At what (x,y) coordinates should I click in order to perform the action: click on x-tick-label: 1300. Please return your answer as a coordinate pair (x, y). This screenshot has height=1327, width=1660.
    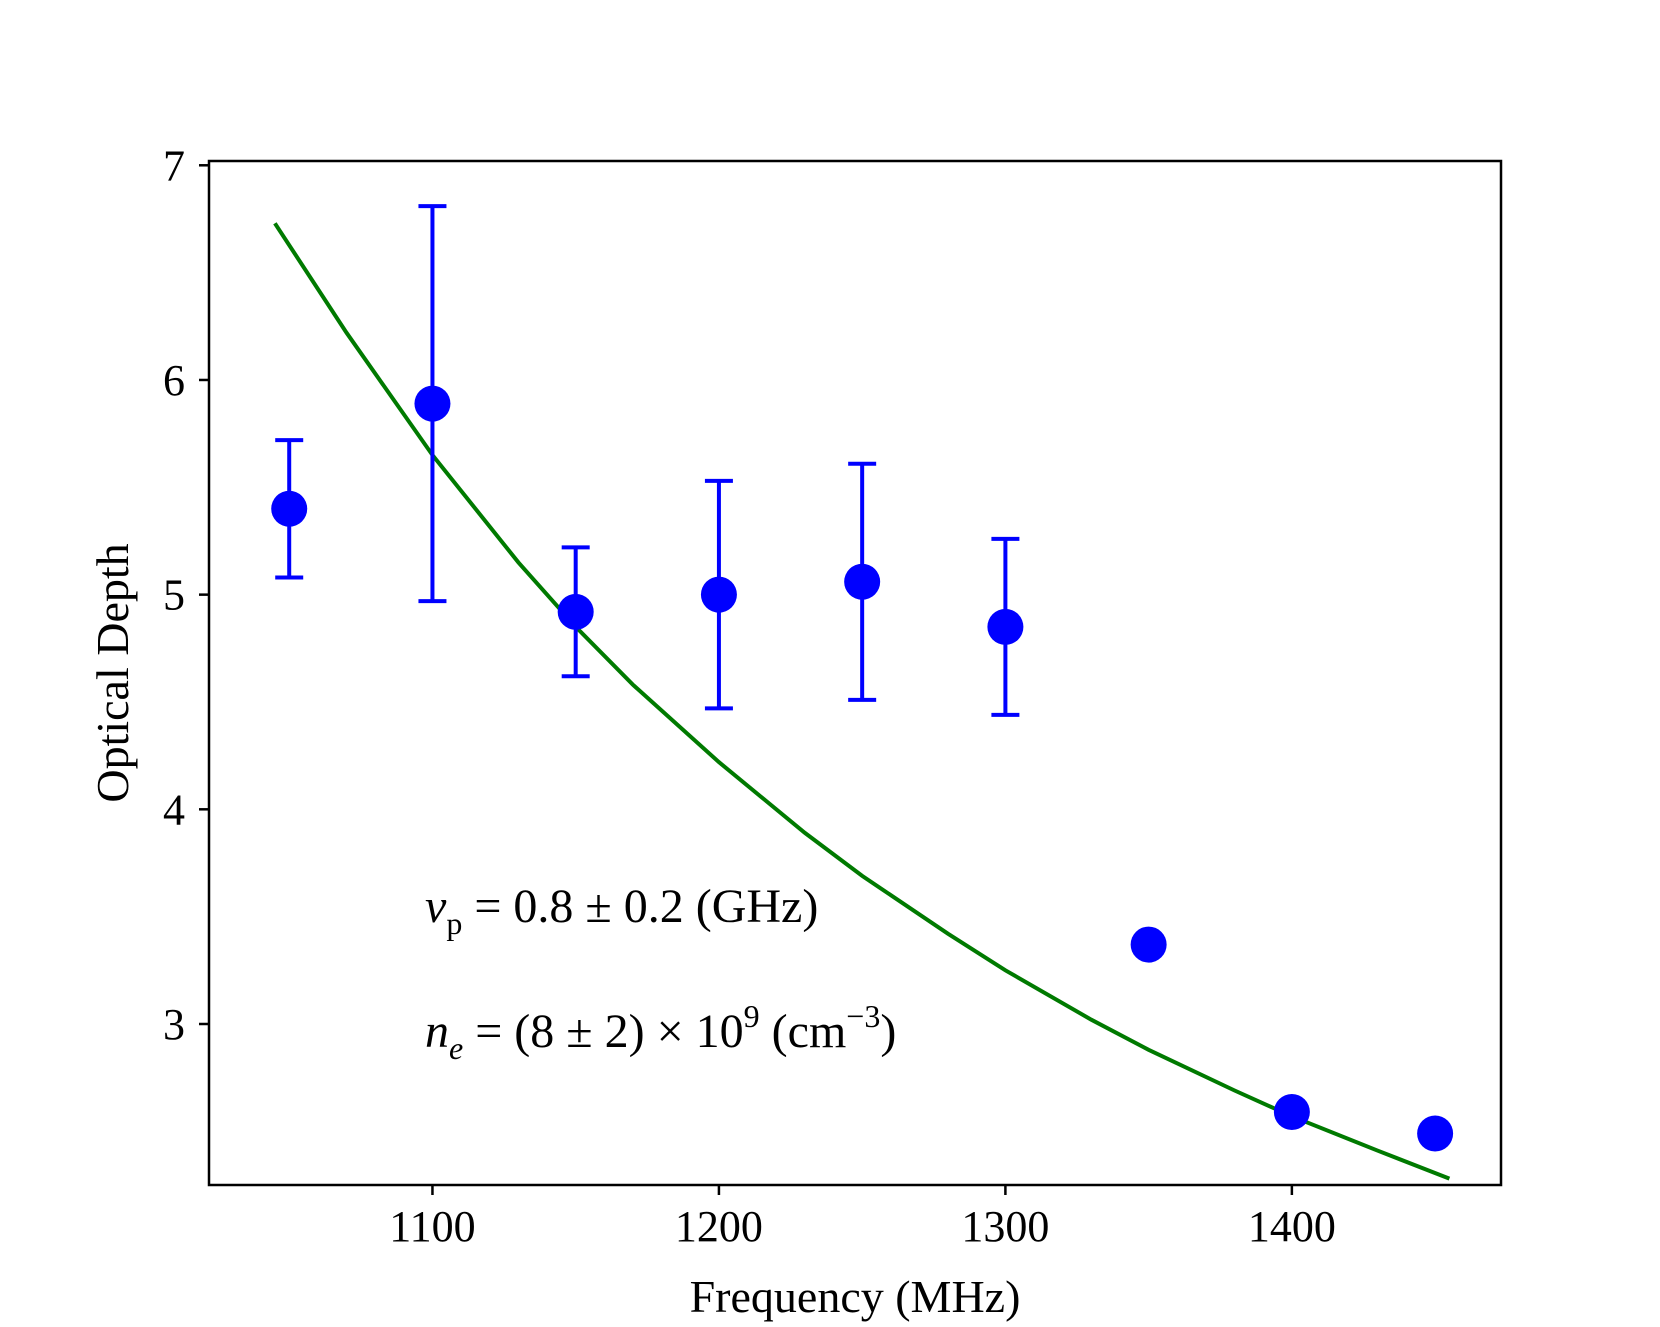
    Looking at the image, I should click on (1005, 1226).